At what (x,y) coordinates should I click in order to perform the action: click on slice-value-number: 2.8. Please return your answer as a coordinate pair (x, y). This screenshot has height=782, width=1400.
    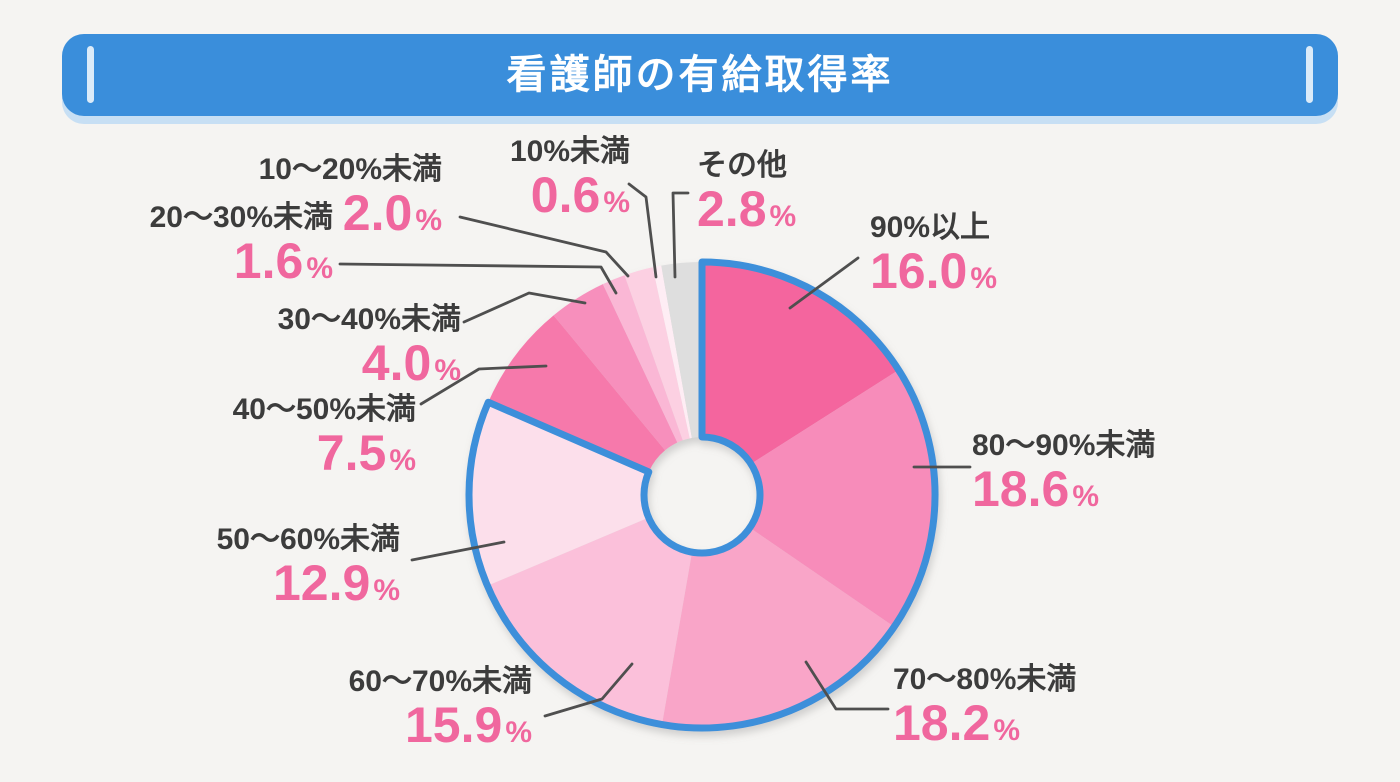
    Looking at the image, I should click on (732, 209).